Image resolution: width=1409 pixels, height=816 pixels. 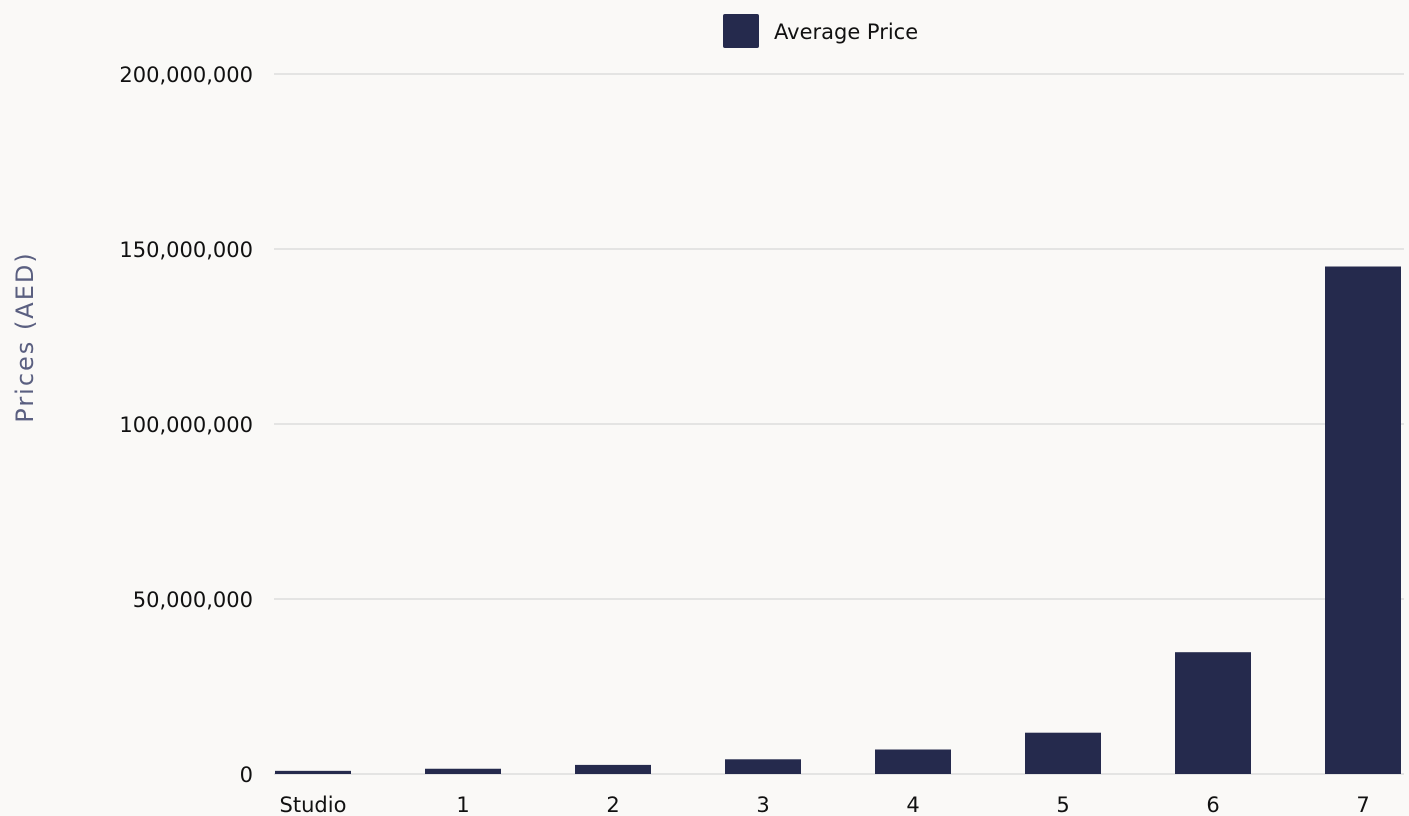 What do you see at coordinates (25, 336) in the screenshot?
I see `y-axis-label: Prices (AED)` at bounding box center [25, 336].